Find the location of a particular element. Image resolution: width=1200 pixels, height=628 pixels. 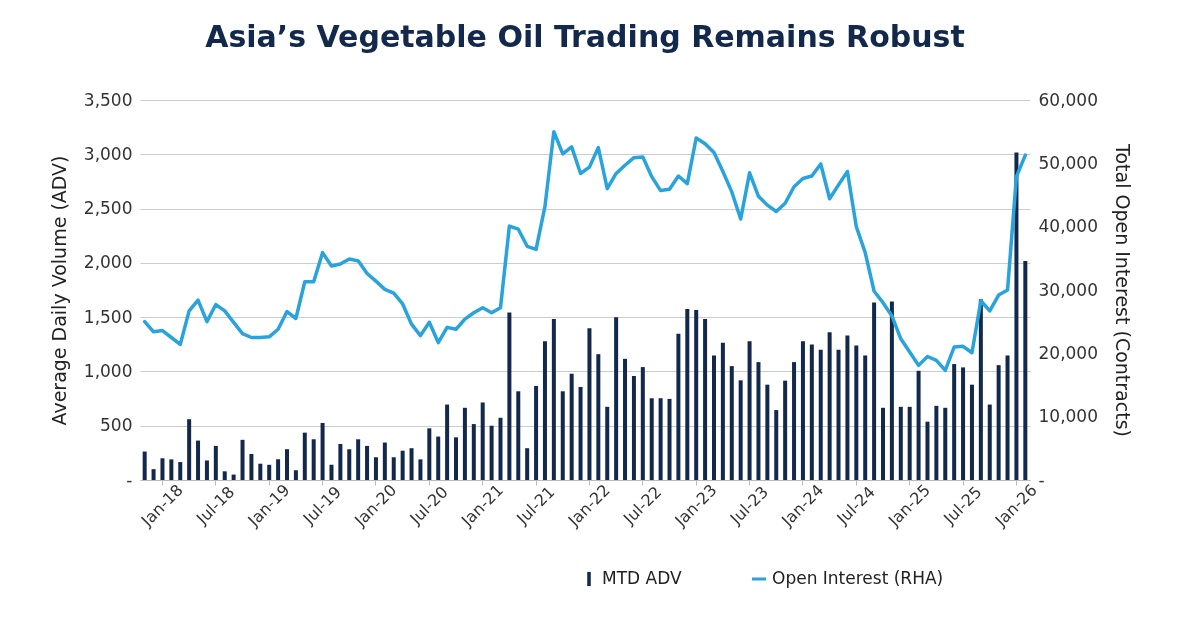

y-tick-label: 3,000 is located at coordinates (108, 153).